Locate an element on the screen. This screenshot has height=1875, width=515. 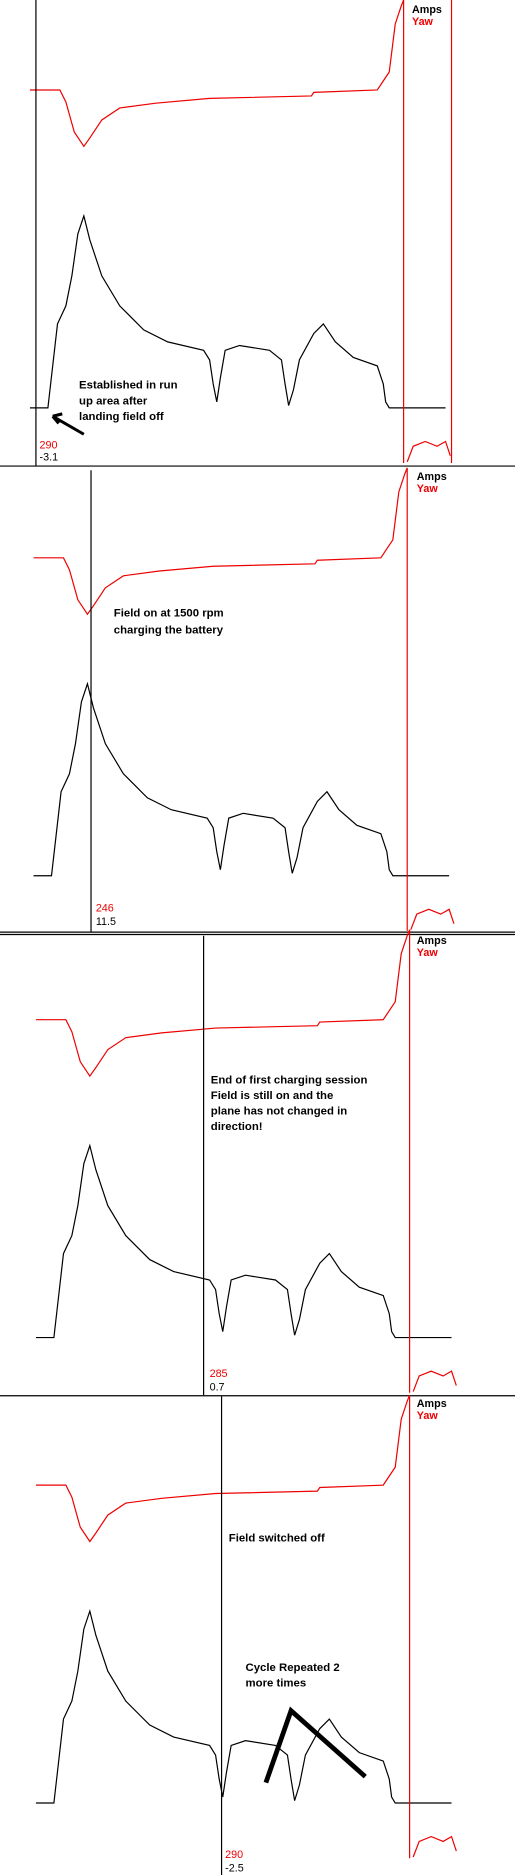
annotation: Cycle Repeated 2 is located at coordinates (293, 1668).